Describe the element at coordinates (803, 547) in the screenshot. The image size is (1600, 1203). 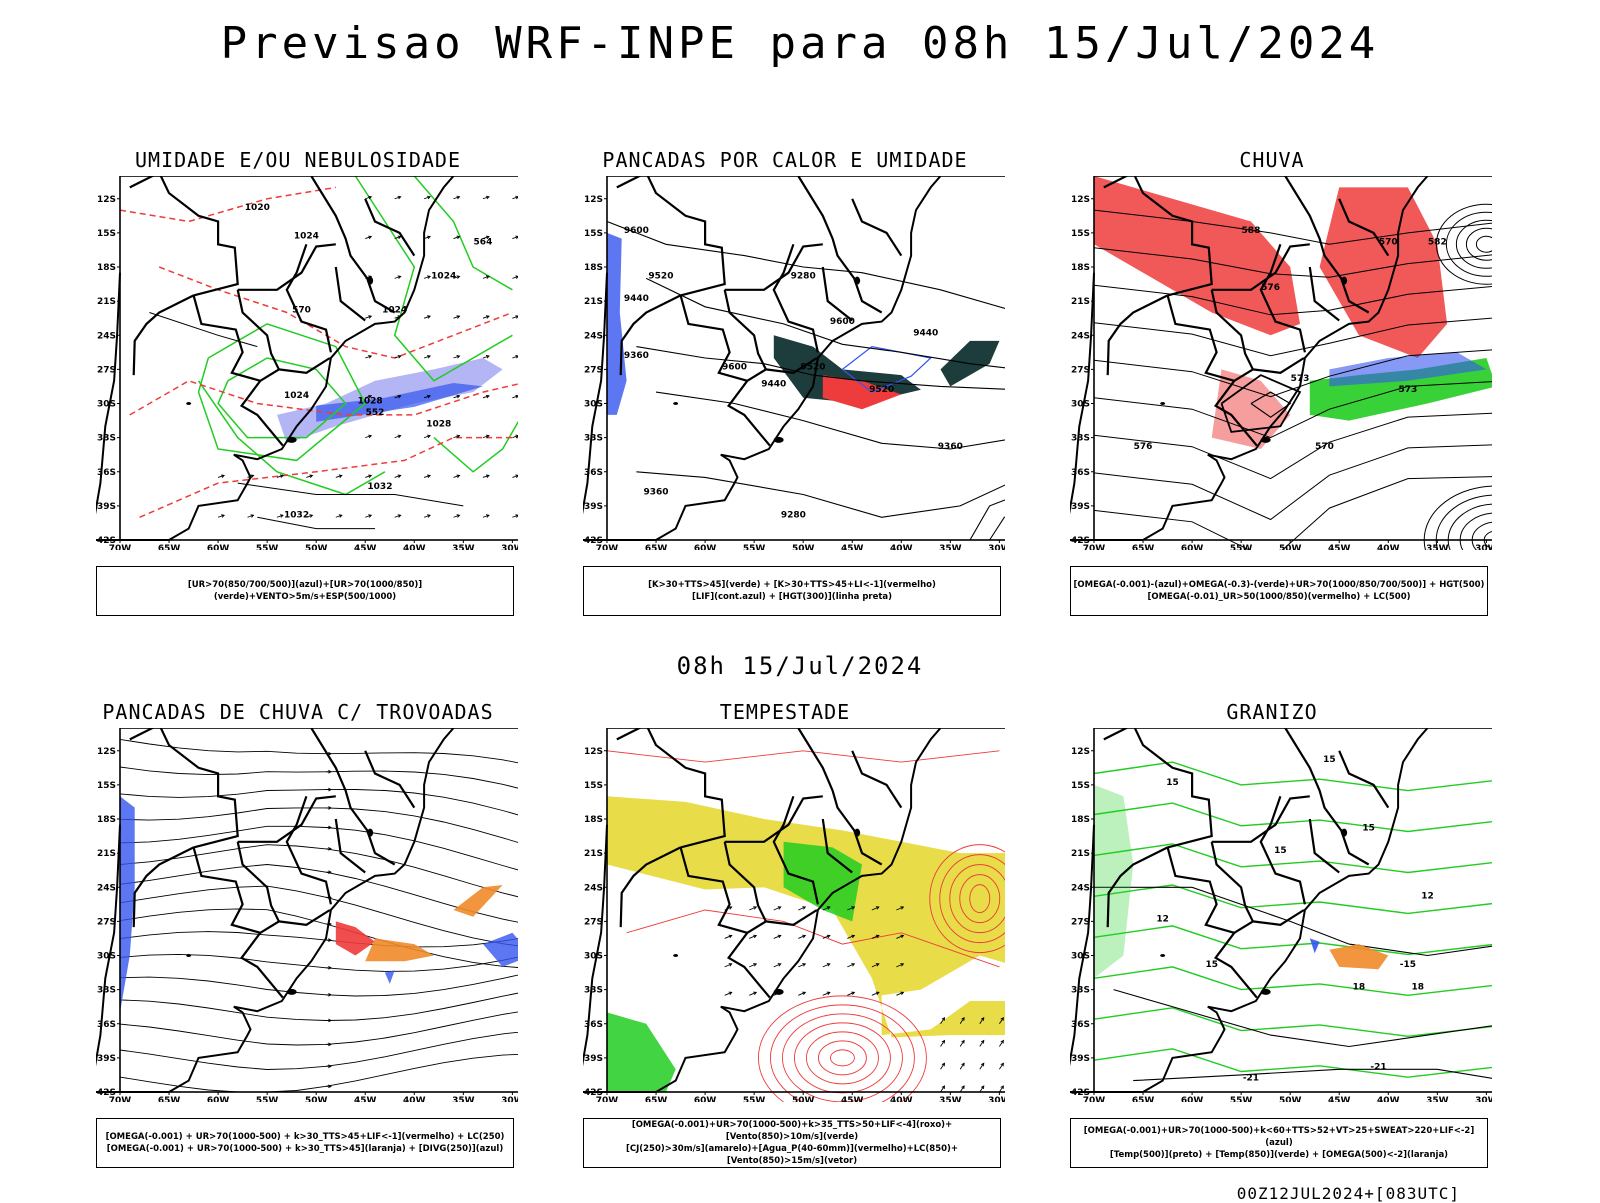
I see `lon-label: 50W` at that location.